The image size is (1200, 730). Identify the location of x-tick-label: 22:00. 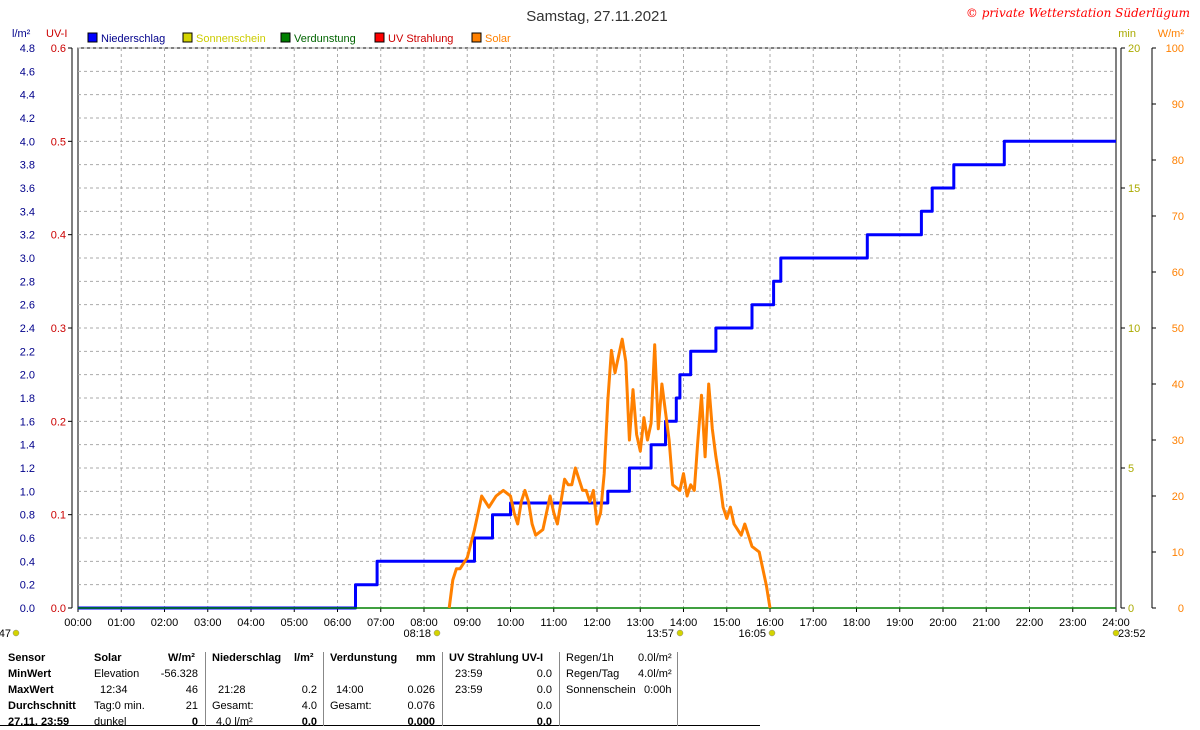
(1030, 623).